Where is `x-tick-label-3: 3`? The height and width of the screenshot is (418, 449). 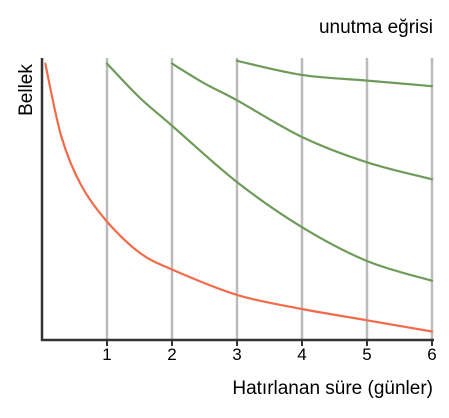 x-tick-label-3: 3 is located at coordinates (236, 354).